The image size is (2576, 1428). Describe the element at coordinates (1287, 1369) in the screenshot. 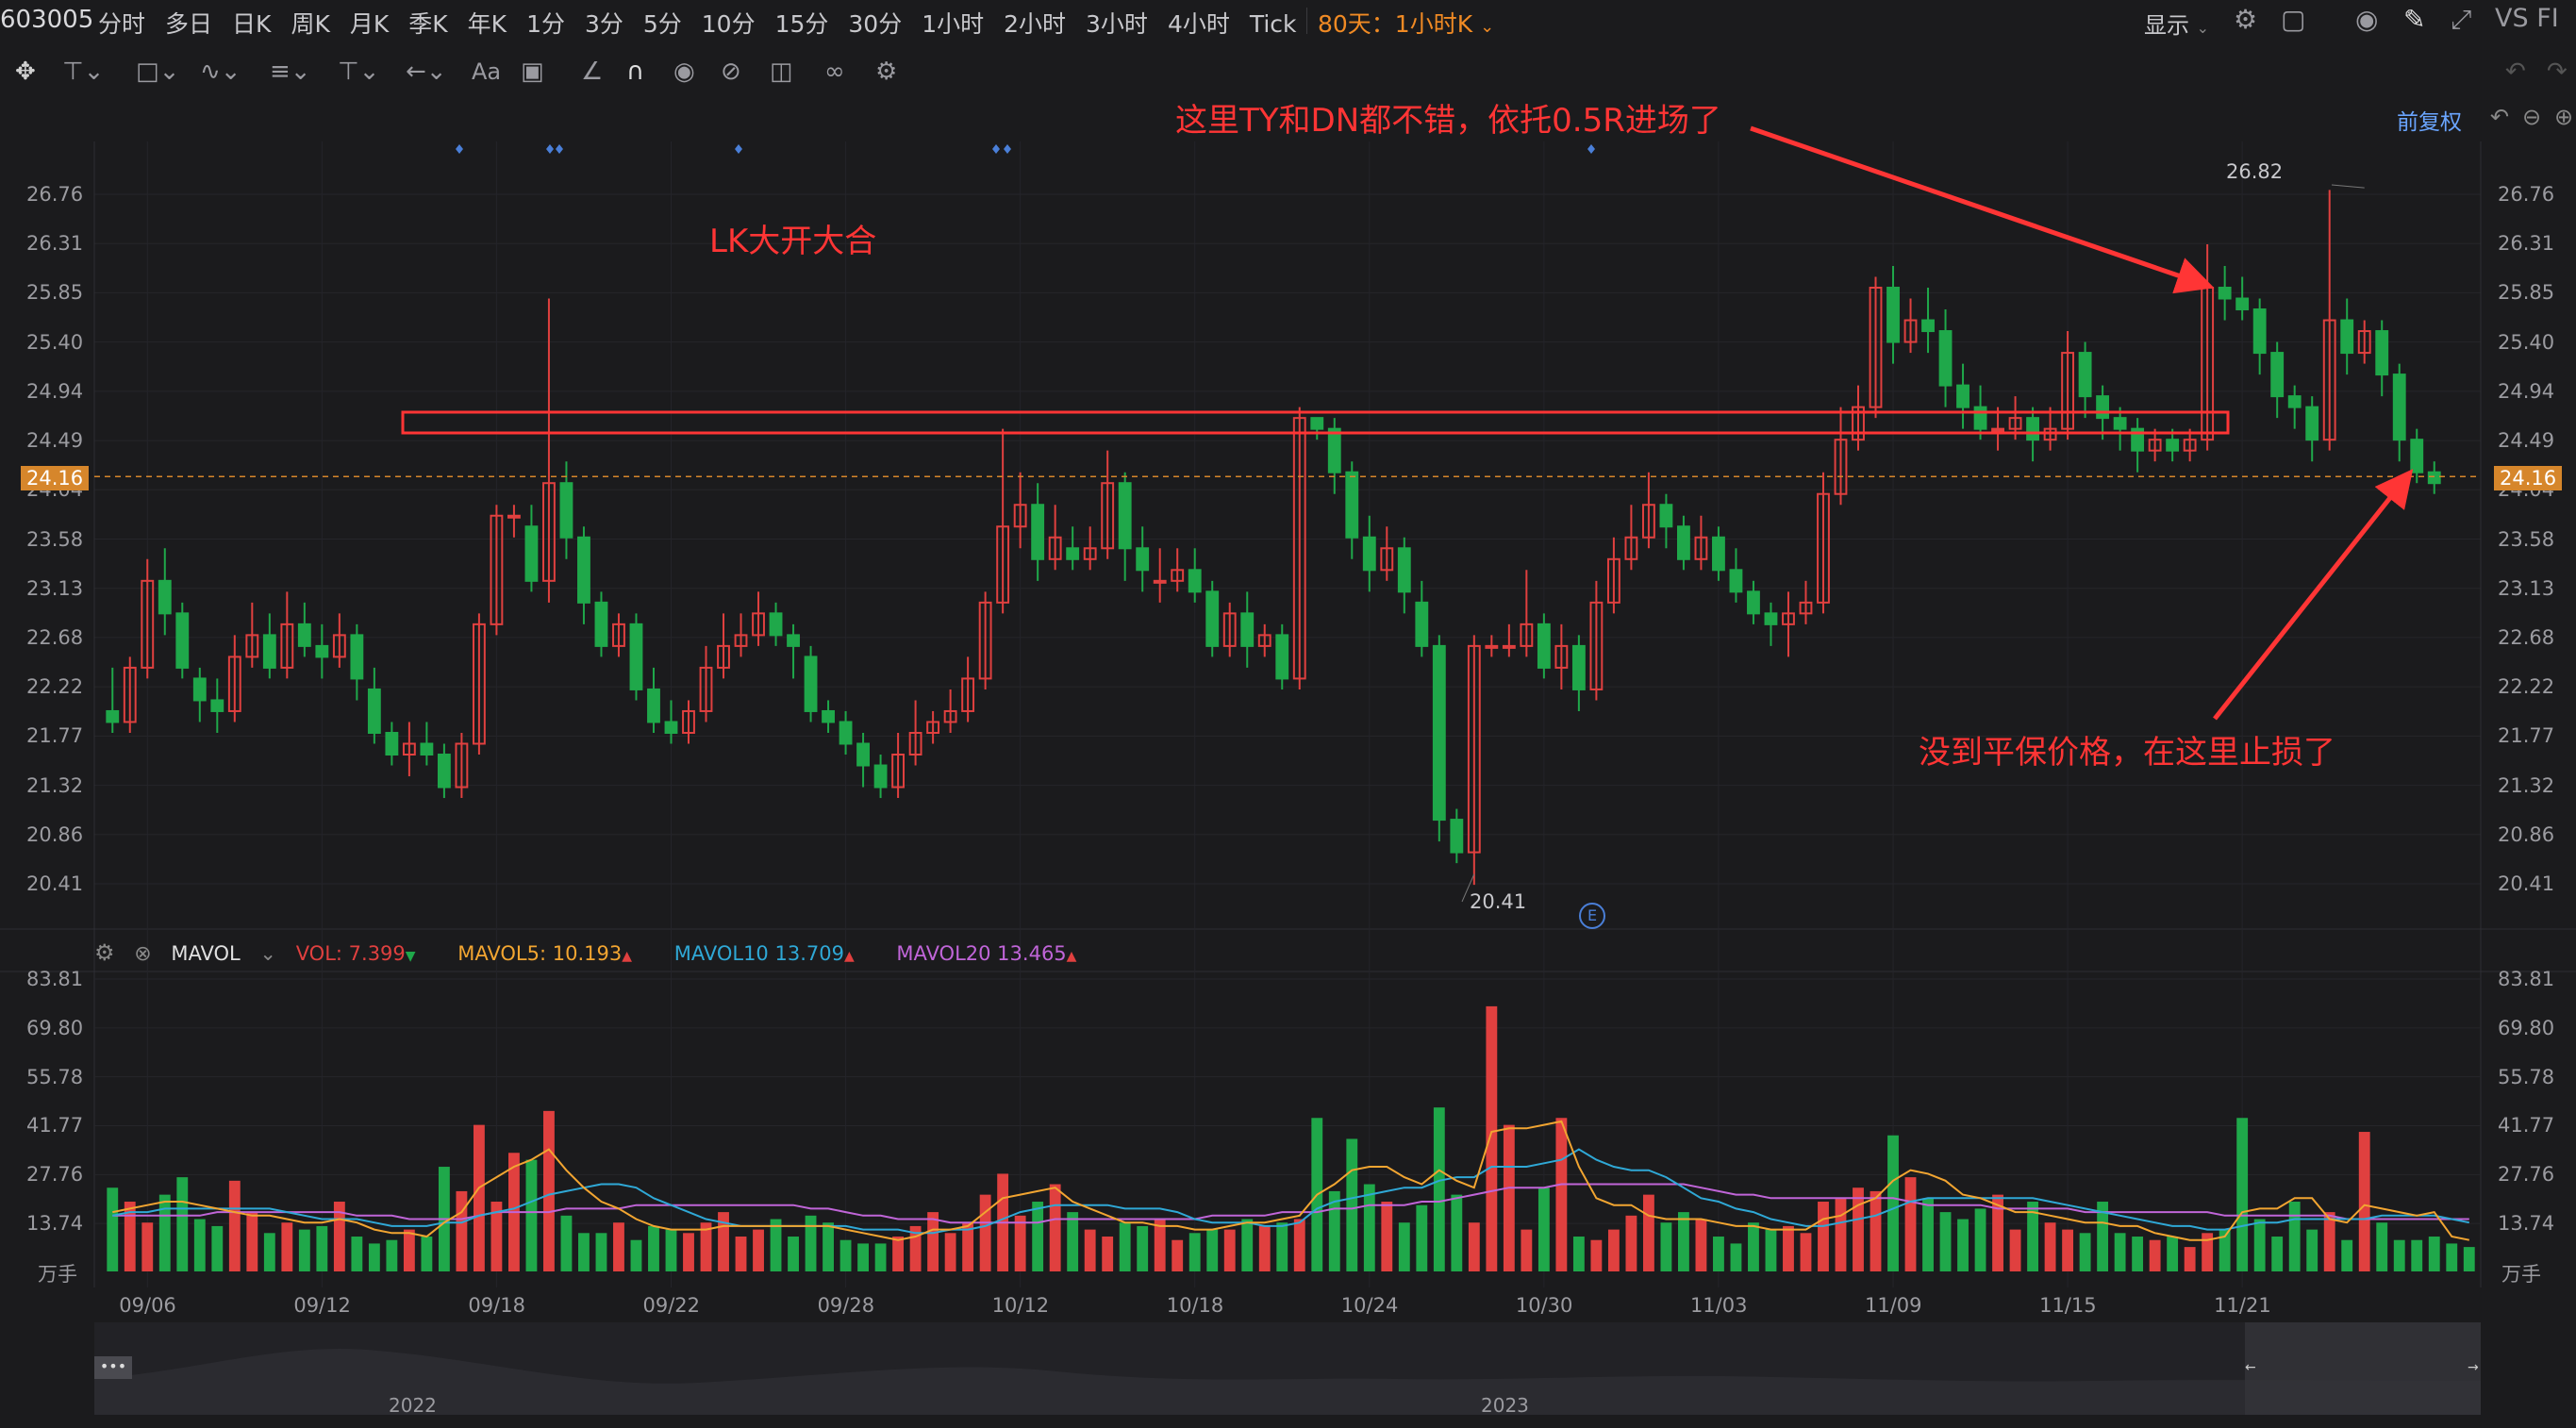

I see `range-navigator: ← → ••• 2022 2023` at that location.